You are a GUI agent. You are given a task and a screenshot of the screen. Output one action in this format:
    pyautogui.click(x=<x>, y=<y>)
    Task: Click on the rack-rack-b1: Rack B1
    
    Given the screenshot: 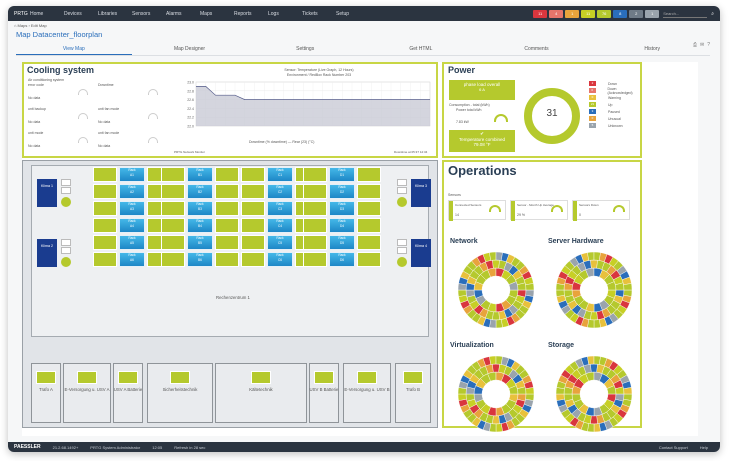 What is the action you would take?
    pyautogui.click(x=200, y=174)
    